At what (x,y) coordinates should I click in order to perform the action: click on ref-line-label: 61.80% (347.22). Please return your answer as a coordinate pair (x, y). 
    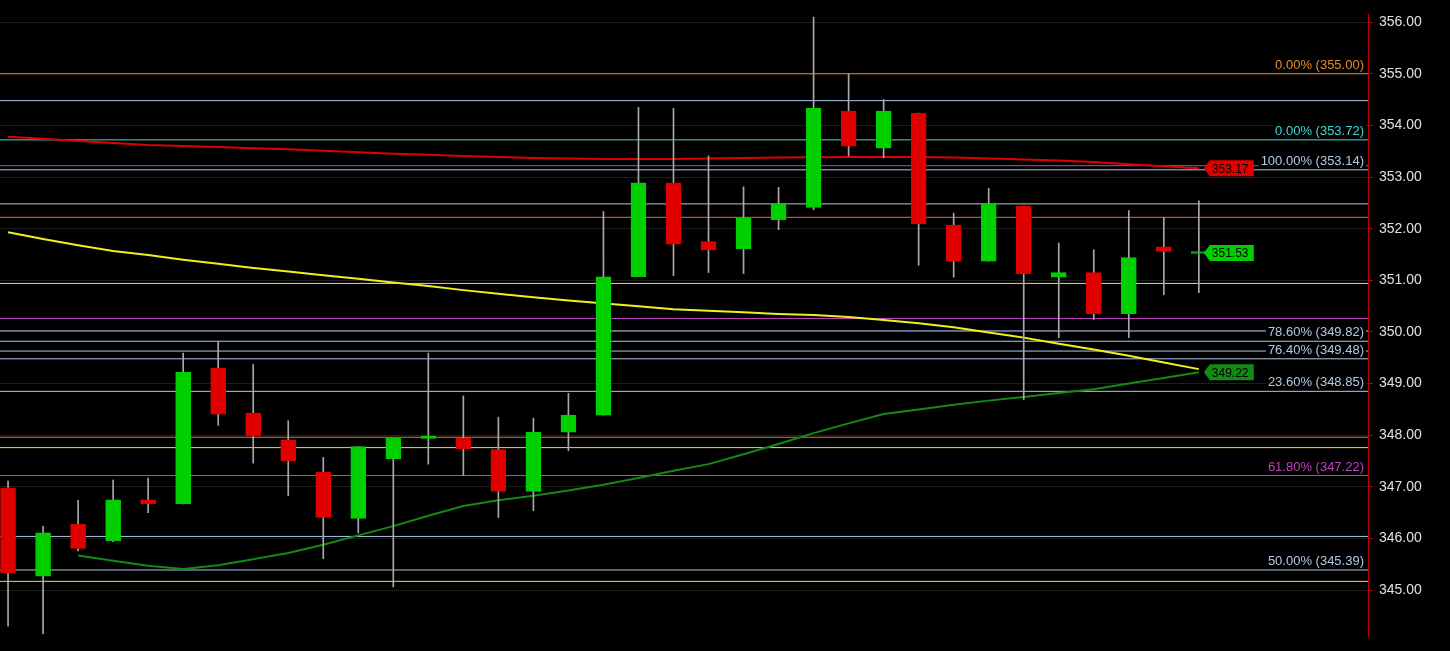
    Looking at the image, I should click on (1315, 466).